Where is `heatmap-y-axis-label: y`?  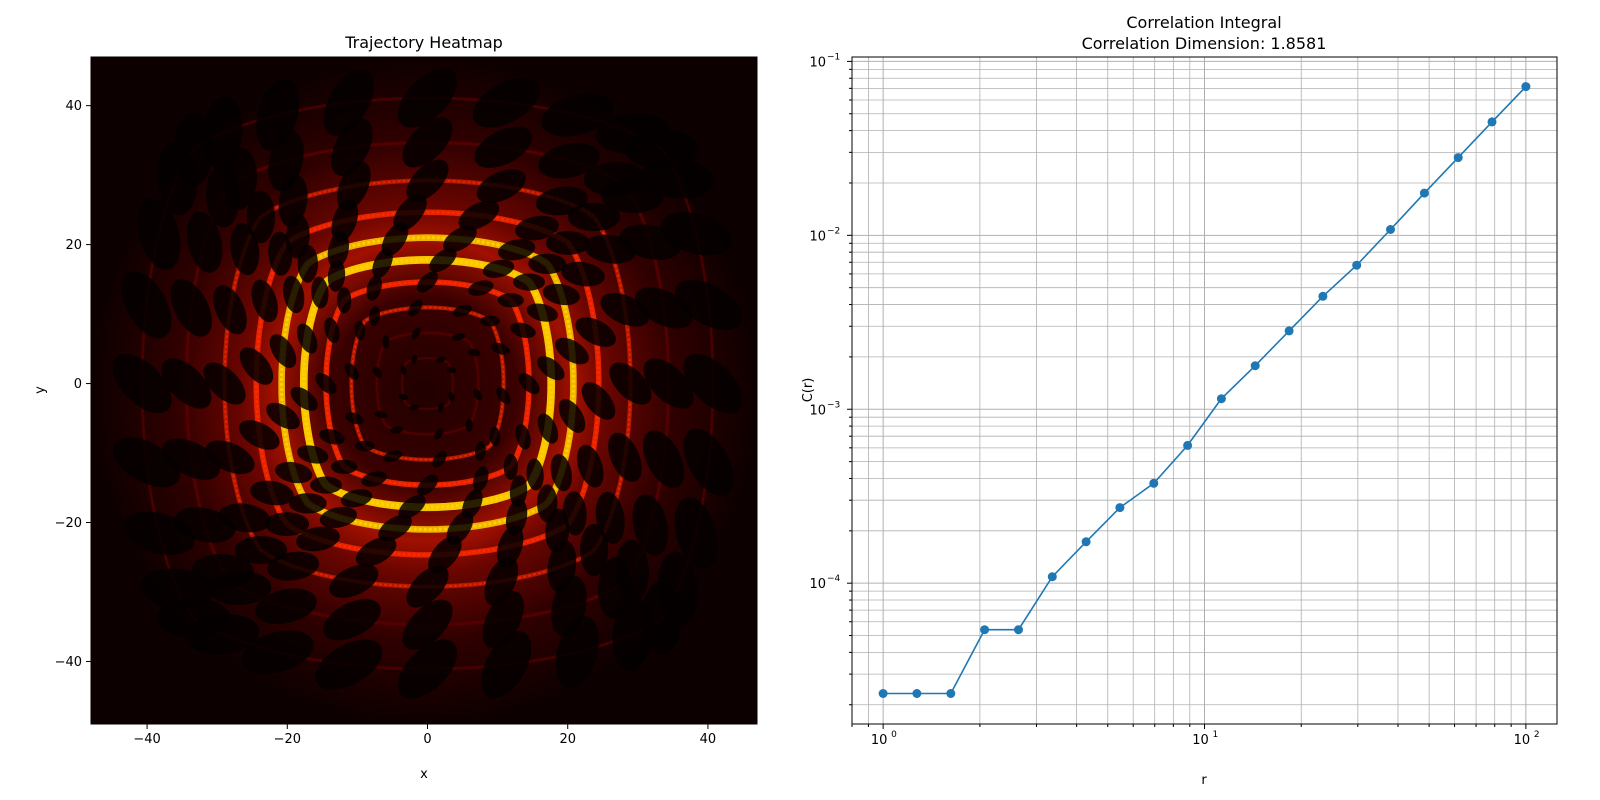 heatmap-y-axis-label: y is located at coordinates (40, 390).